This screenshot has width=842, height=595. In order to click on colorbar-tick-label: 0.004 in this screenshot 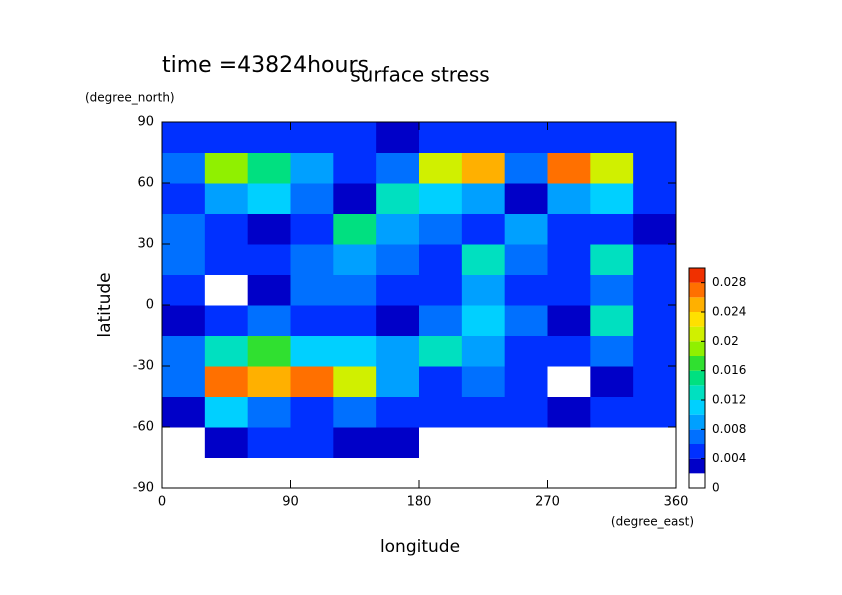, I will do `click(729, 458)`.